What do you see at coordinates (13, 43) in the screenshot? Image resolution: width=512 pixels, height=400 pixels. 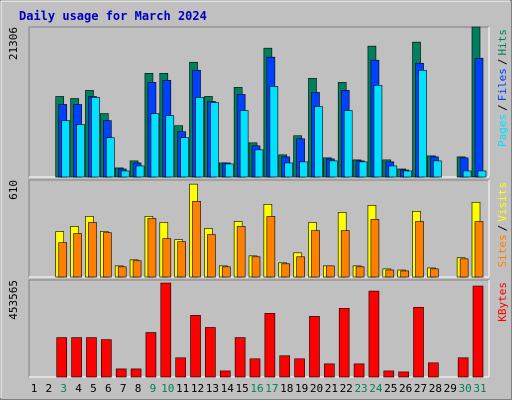 I see `y-max-label: 21306` at bounding box center [13, 43].